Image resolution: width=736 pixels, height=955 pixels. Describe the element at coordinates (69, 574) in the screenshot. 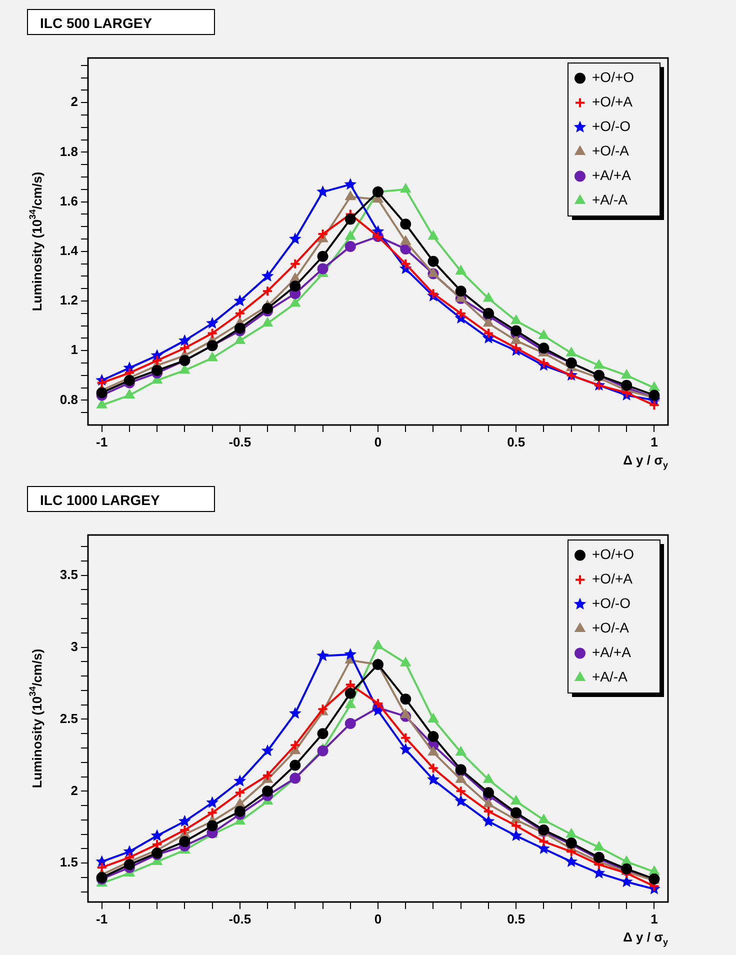

I see `y-tick-label: 3.5` at that location.